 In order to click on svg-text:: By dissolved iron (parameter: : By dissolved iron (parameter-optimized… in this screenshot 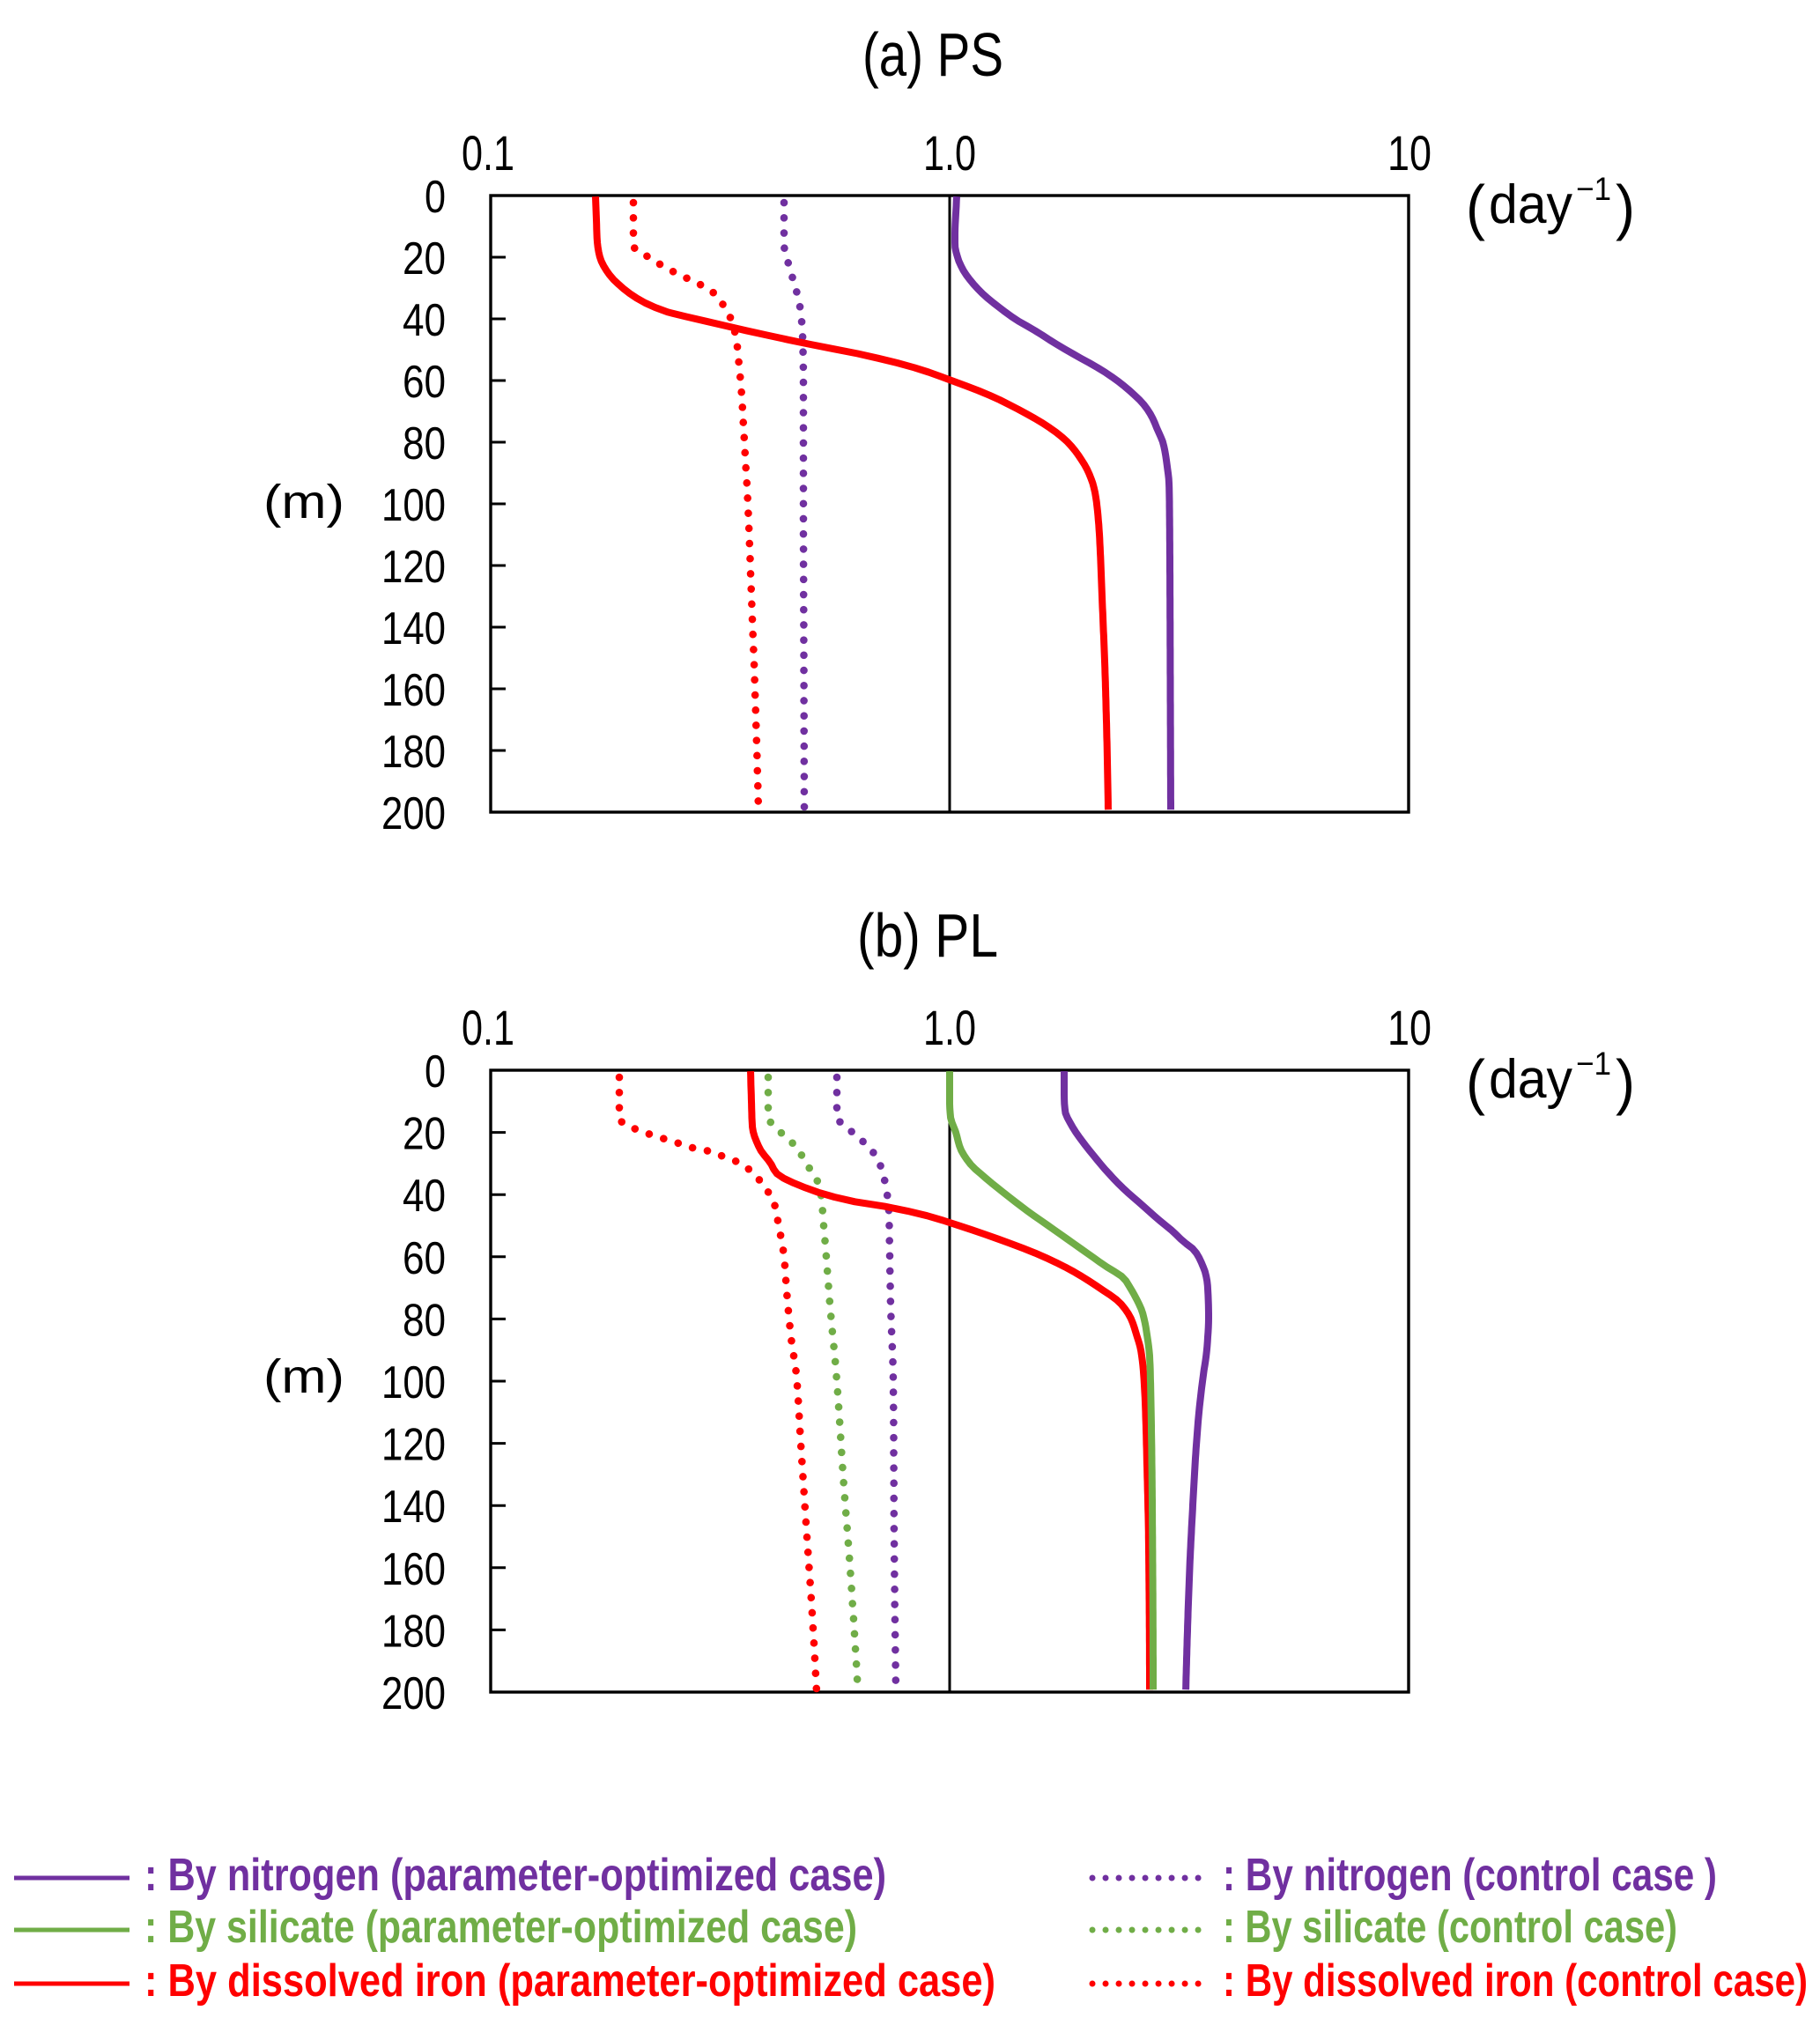, I will do `click(569, 1981)`.